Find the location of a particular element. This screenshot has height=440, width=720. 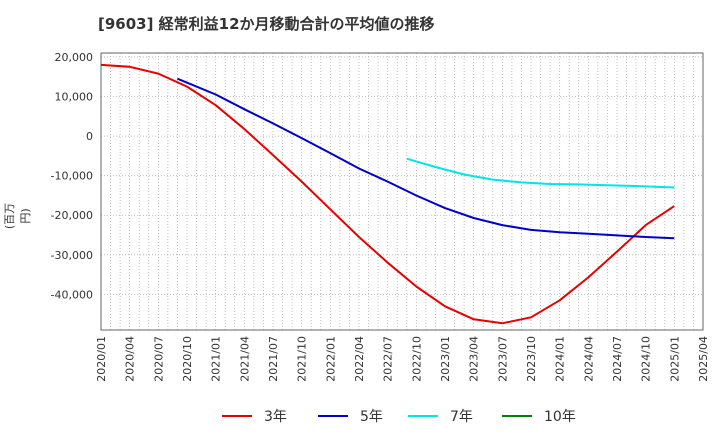

y-tick-label: -20,000 is located at coordinates (72, 215).